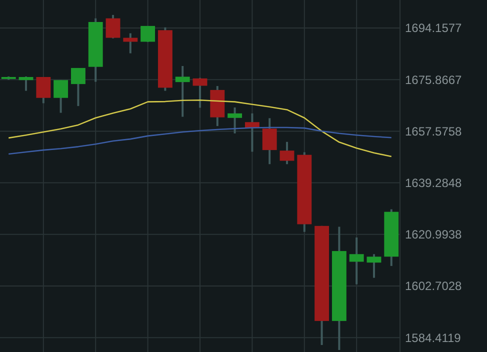 The height and width of the screenshot is (352, 487). What do you see at coordinates (433, 286) in the screenshot?
I see `y-tick-label: 1602.7028` at bounding box center [433, 286].